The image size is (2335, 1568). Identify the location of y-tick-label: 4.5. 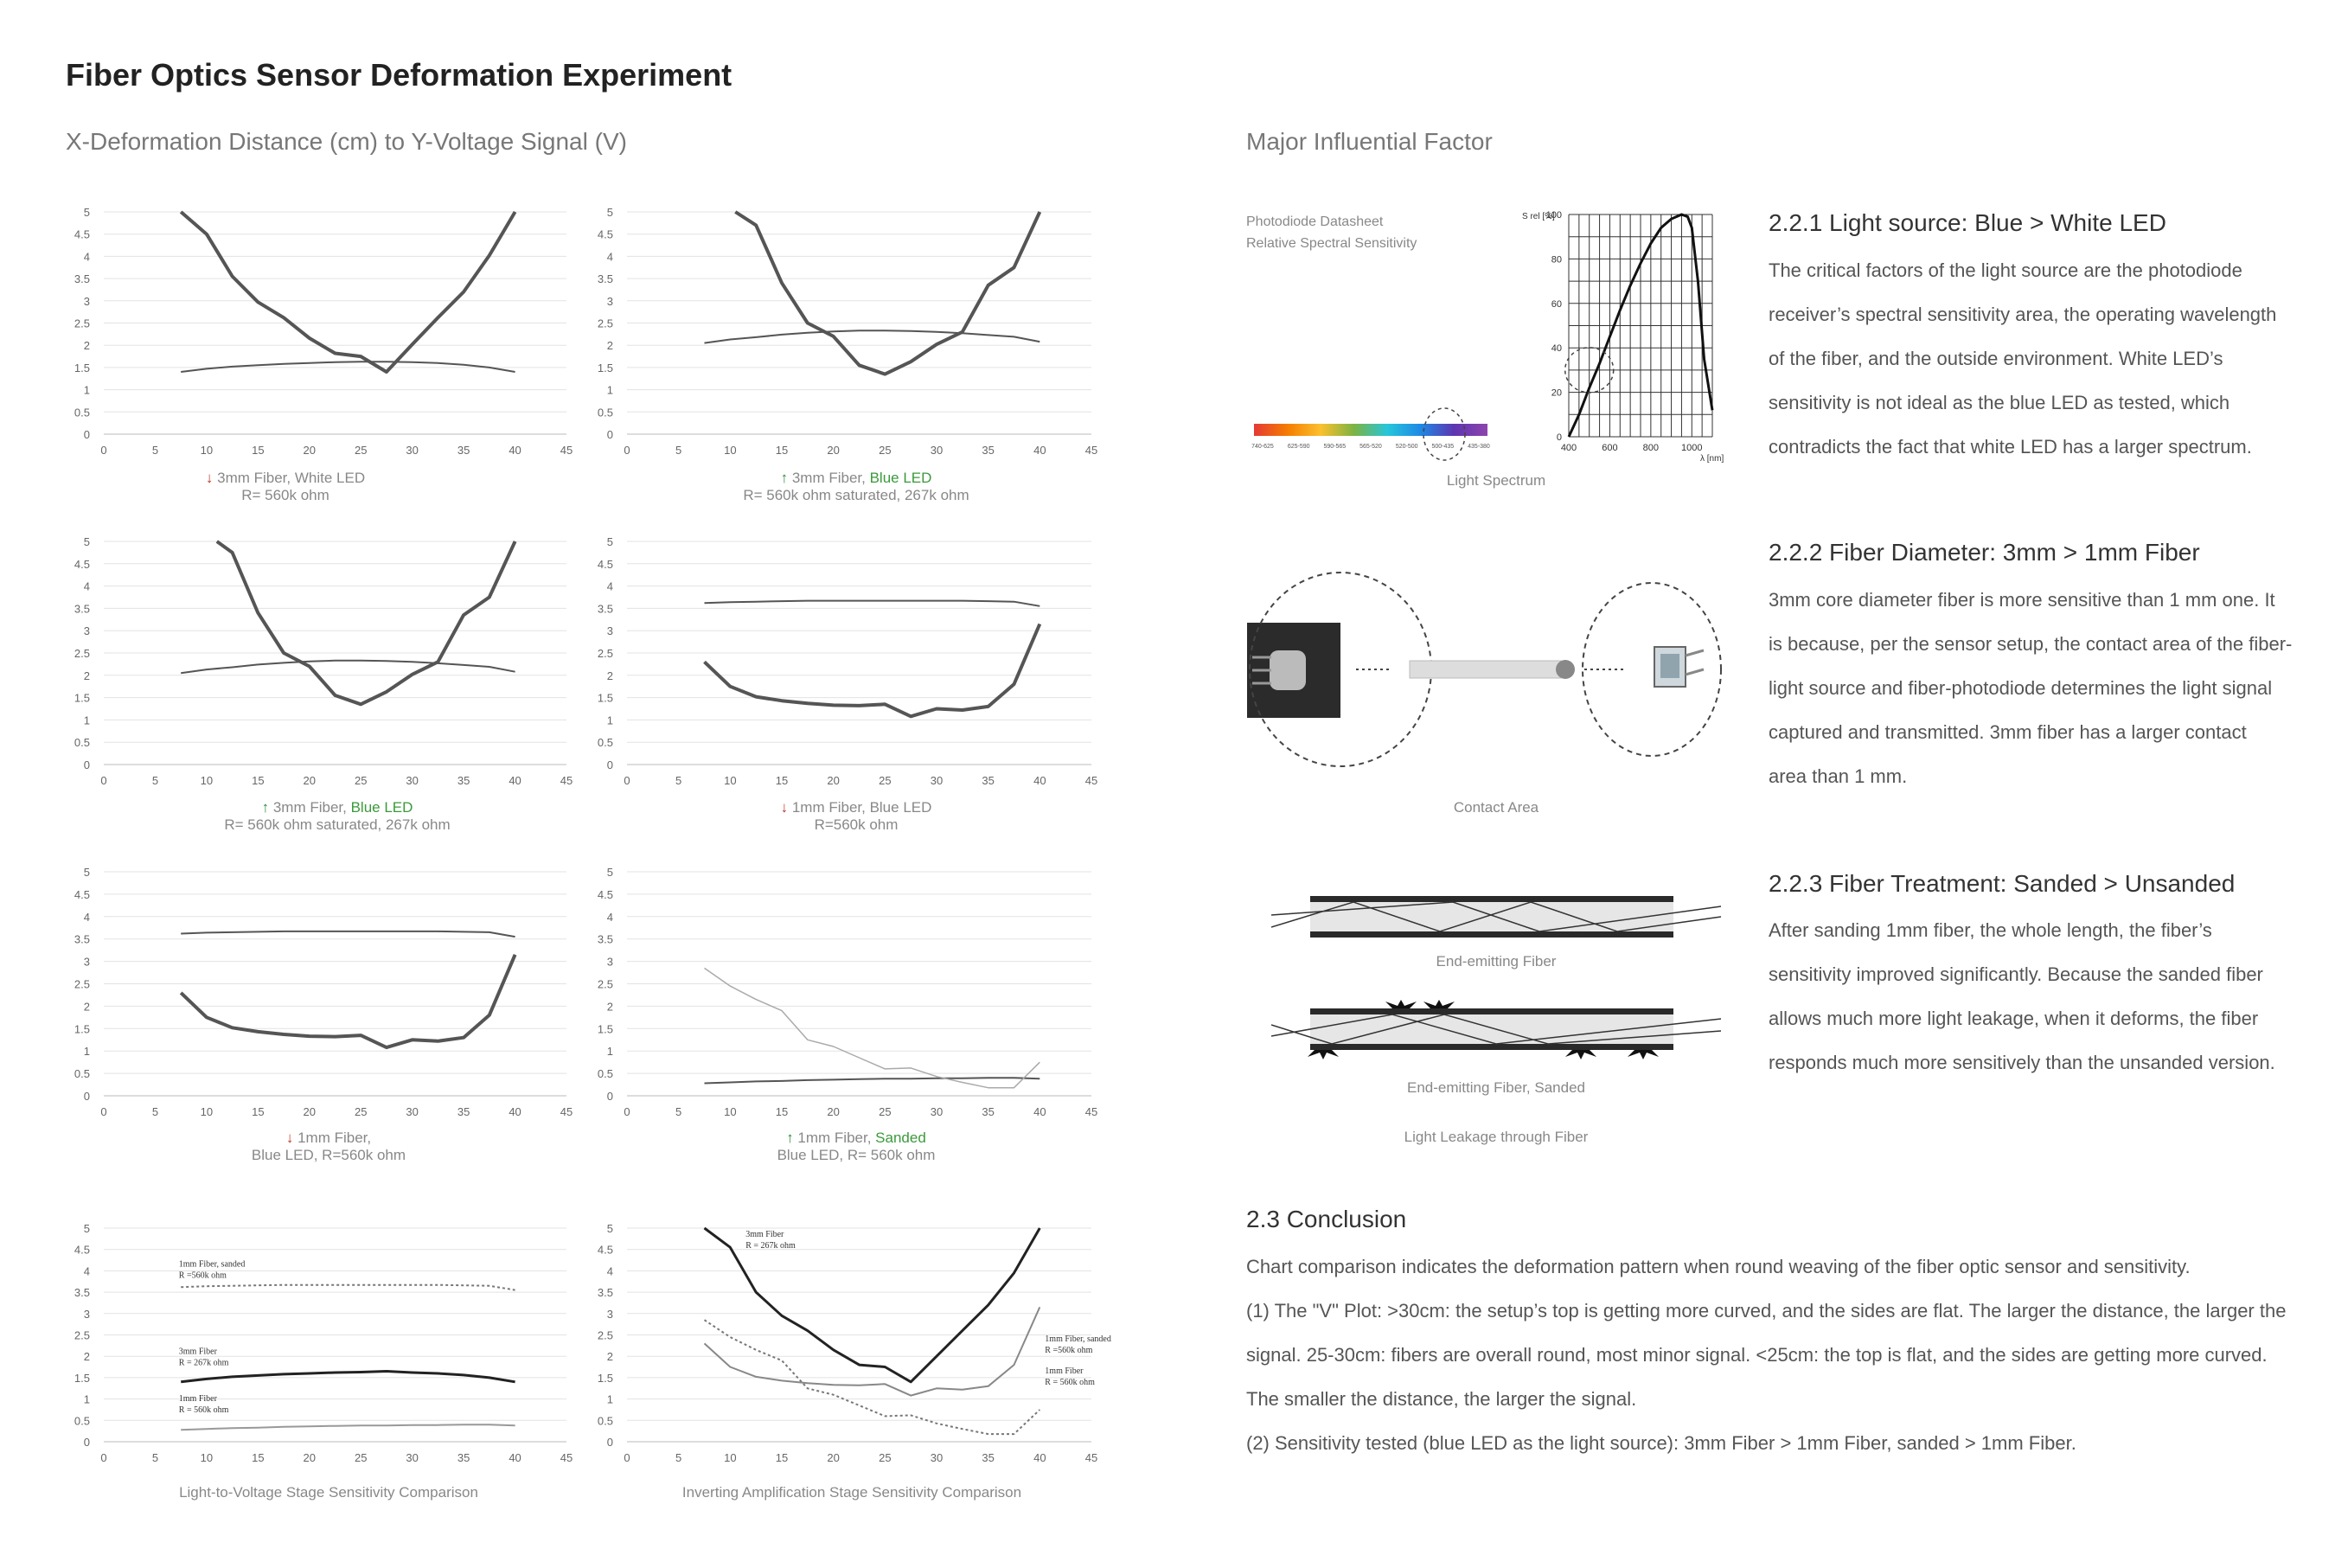
(82, 1250).